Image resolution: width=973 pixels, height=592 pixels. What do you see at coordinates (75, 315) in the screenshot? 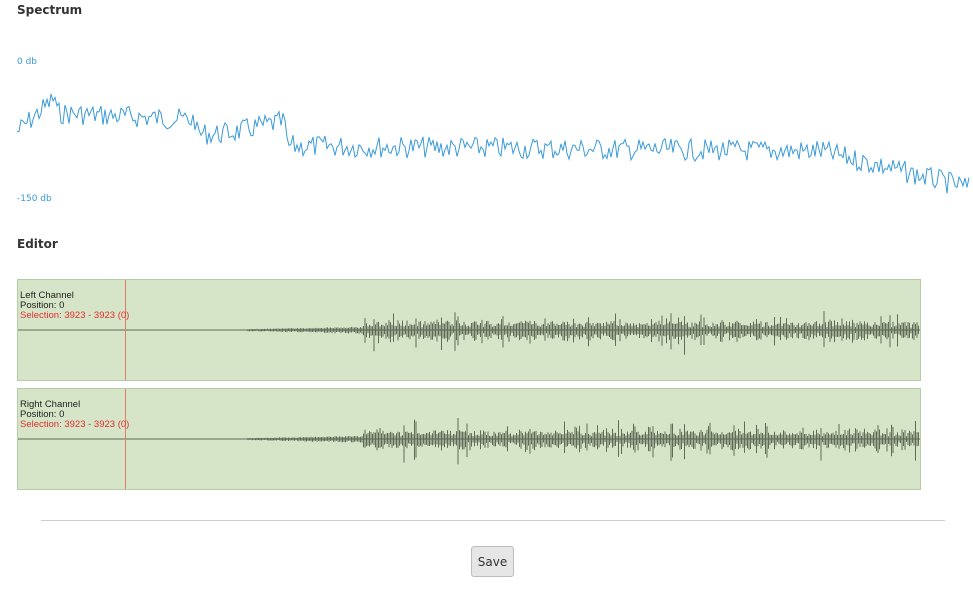
I see `left-channel-selection: Selection: 3923 - 3923 (0)` at bounding box center [75, 315].